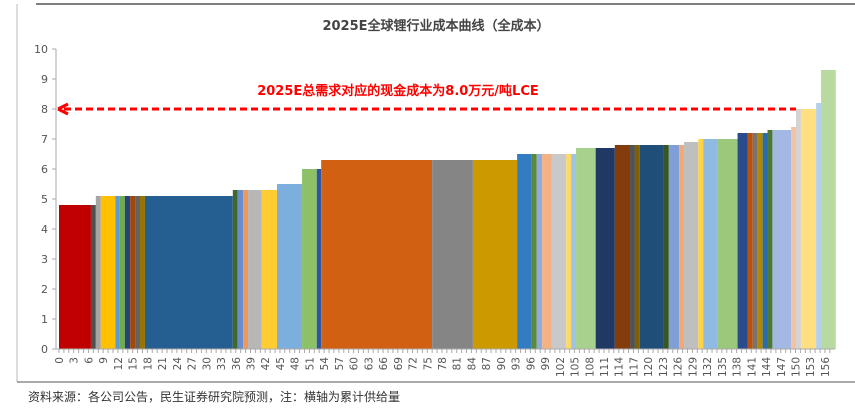 This screenshot has width=855, height=418. What do you see at coordinates (384, 364) in the screenshot?
I see `x-tick-label: 66` at bounding box center [384, 364].